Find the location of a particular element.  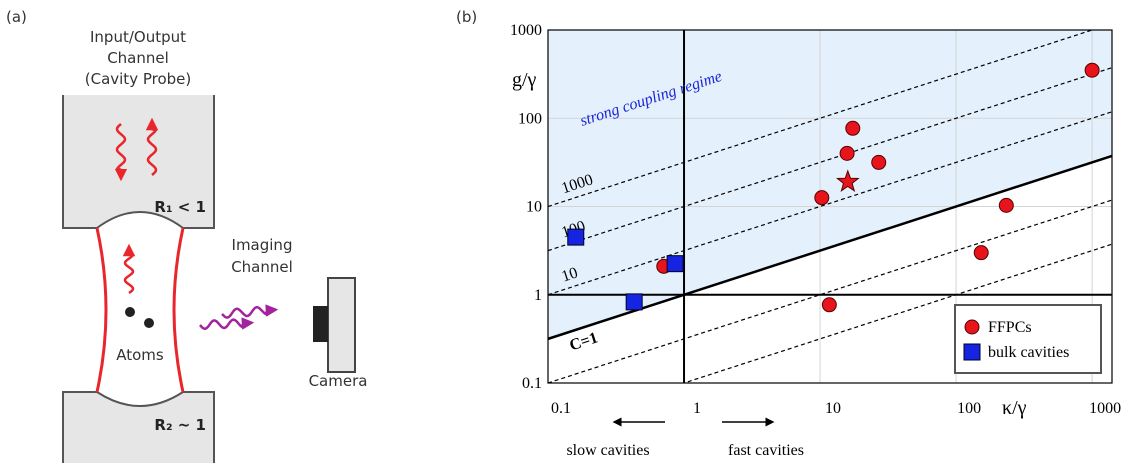

io-channel-label: (Cavity Probe) is located at coordinates (138, 79).